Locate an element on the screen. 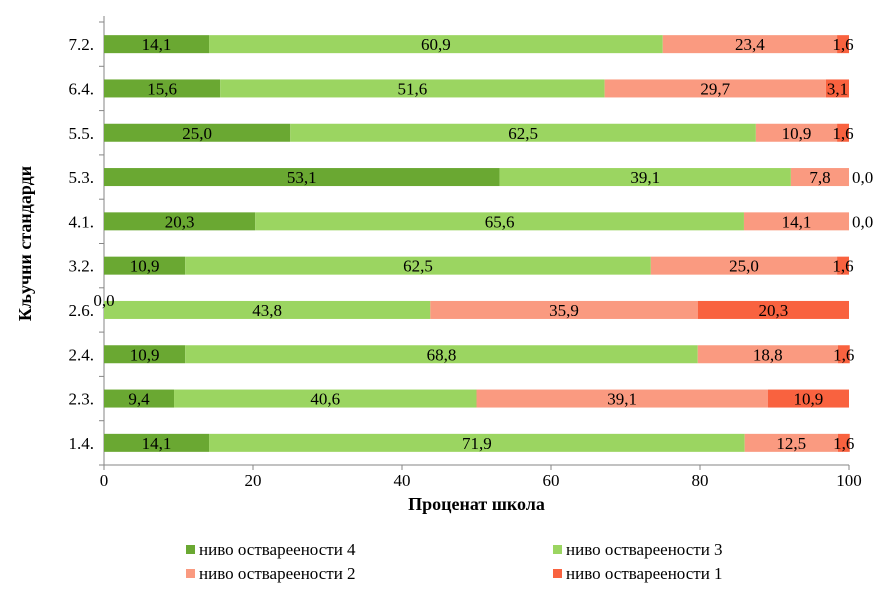  data-label: 39,1 is located at coordinates (645, 177).